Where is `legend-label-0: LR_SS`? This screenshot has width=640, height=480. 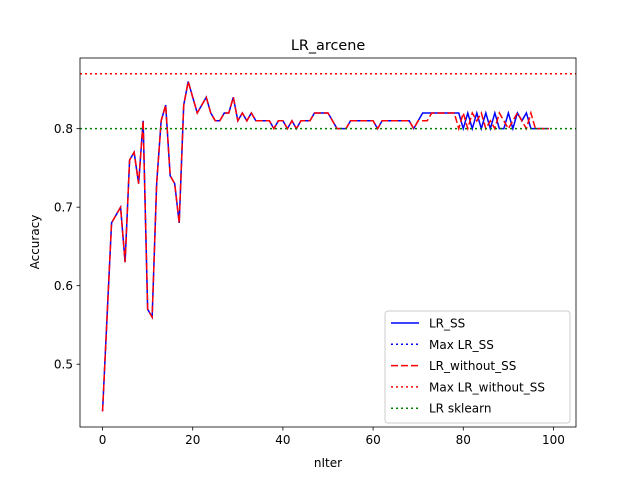
legend-label-0: LR_SS is located at coordinates (447, 324).